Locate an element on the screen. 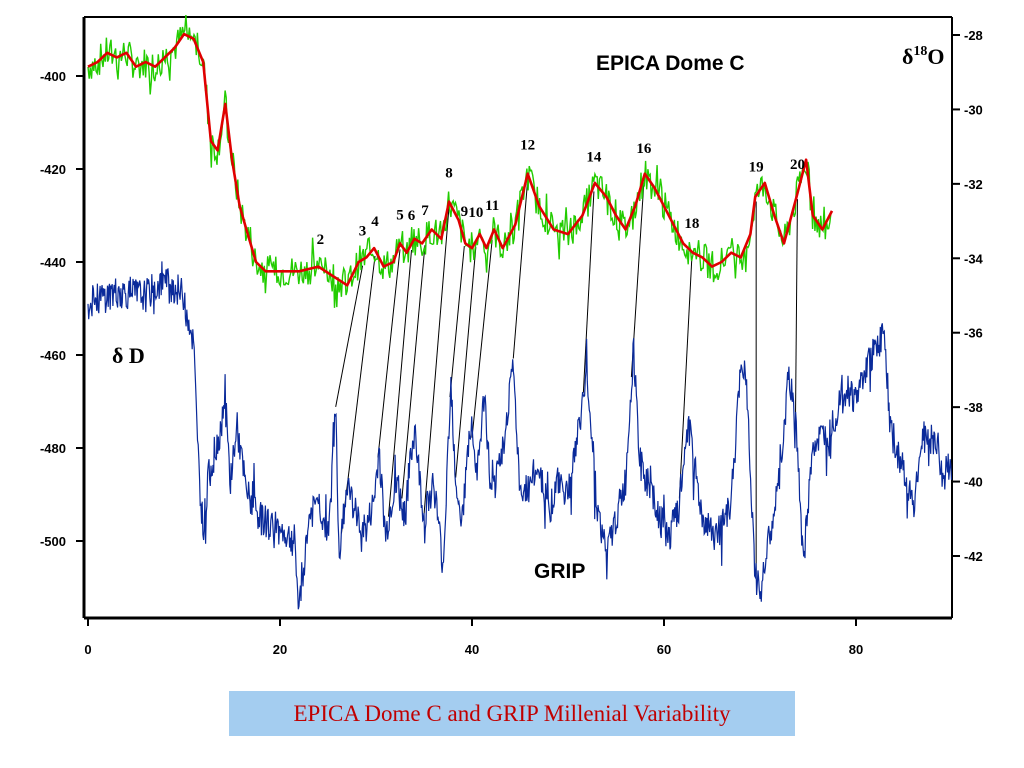 This screenshot has width=1024, height=768. event-label: 8 is located at coordinates (449, 174).